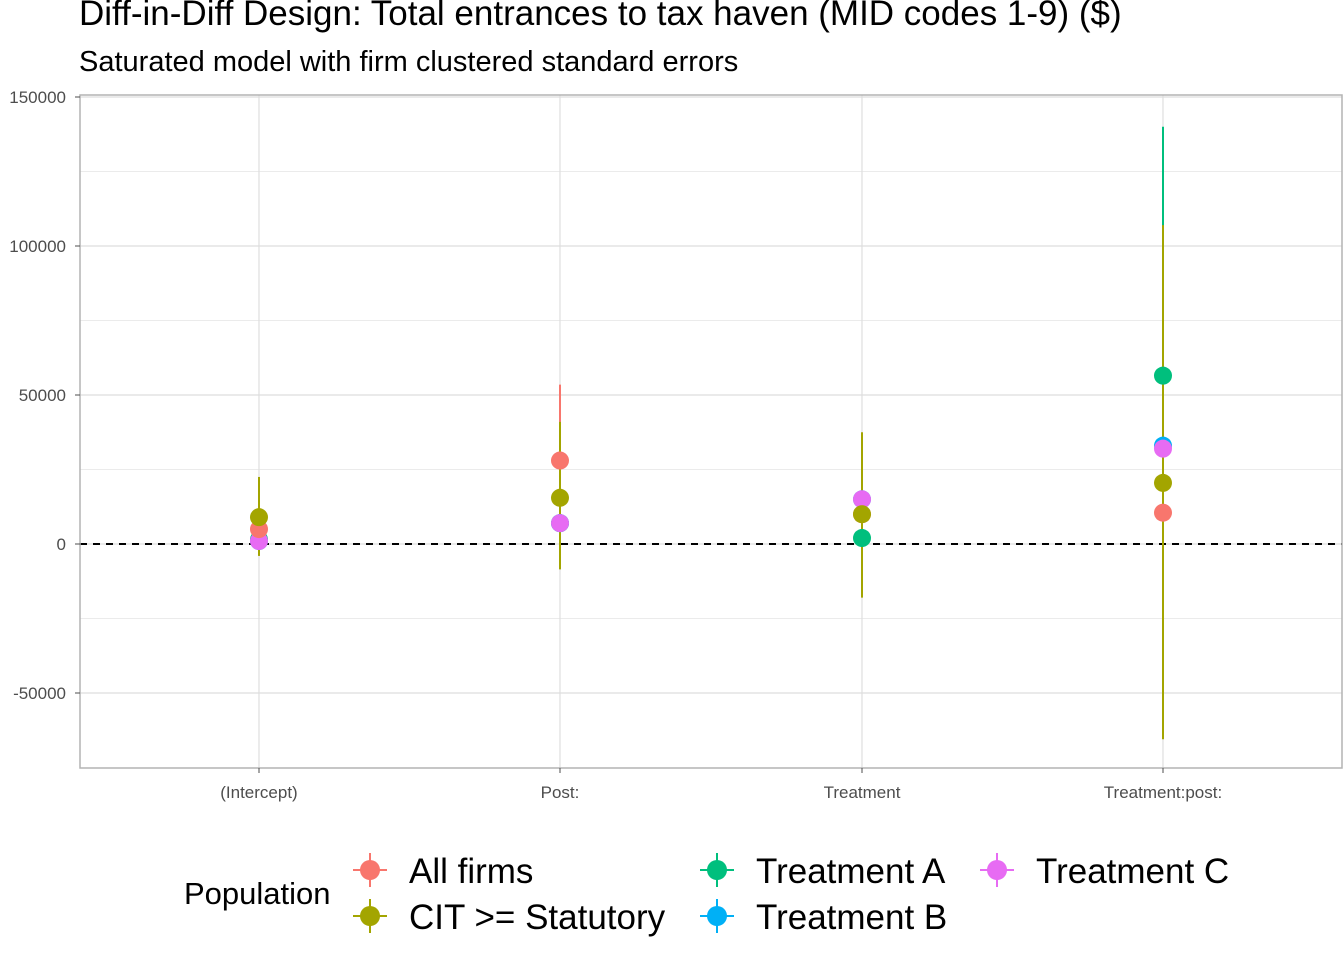 The height and width of the screenshot is (960, 1344). What do you see at coordinates (721, 785) in the screenshot?
I see `x-axis-ticks: (Intercept) Post: Treatment Treatment:post:` at bounding box center [721, 785].